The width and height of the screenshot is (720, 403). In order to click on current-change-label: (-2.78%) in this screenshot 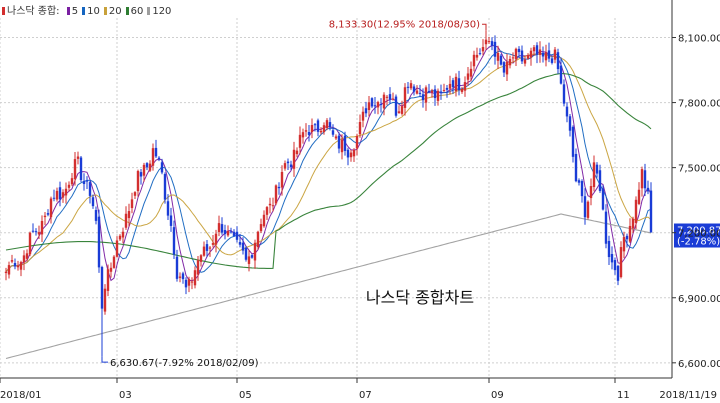, I will do `click(698, 242)`.